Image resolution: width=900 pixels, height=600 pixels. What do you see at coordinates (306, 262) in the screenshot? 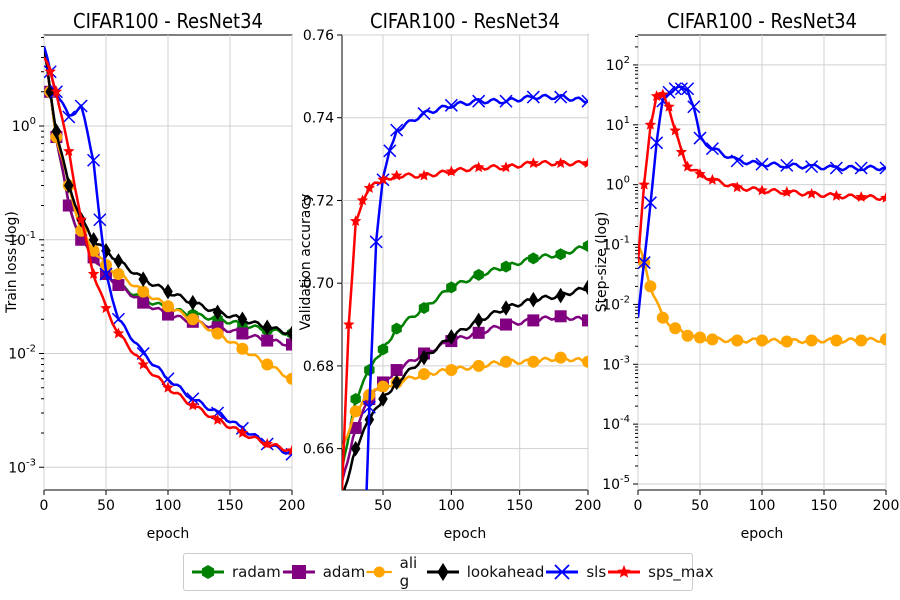
I see `y-axis-label: Validation accuracy` at bounding box center [306, 262].